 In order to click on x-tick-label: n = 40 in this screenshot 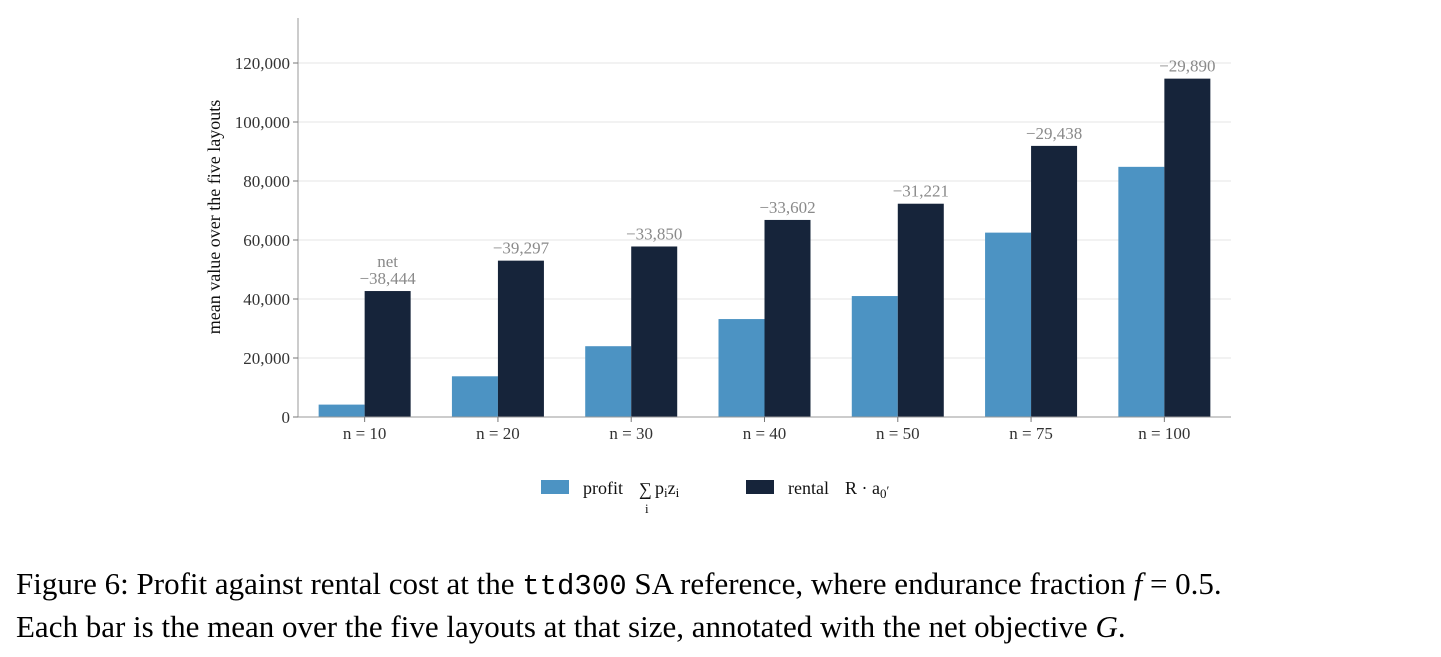, I will do `click(765, 433)`.